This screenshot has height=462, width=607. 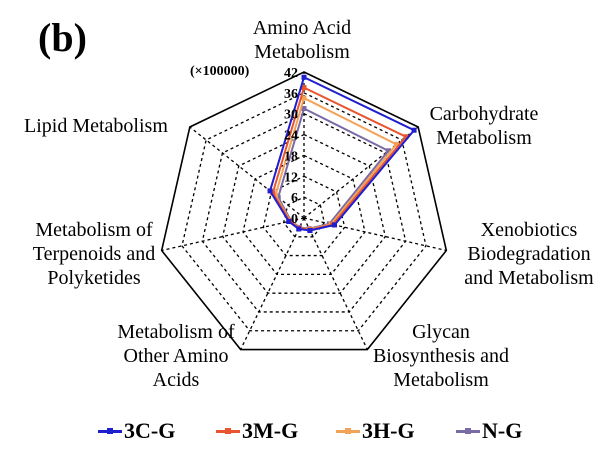 What do you see at coordinates (291, 73) in the screenshot?
I see `tick-label: 42` at bounding box center [291, 73].